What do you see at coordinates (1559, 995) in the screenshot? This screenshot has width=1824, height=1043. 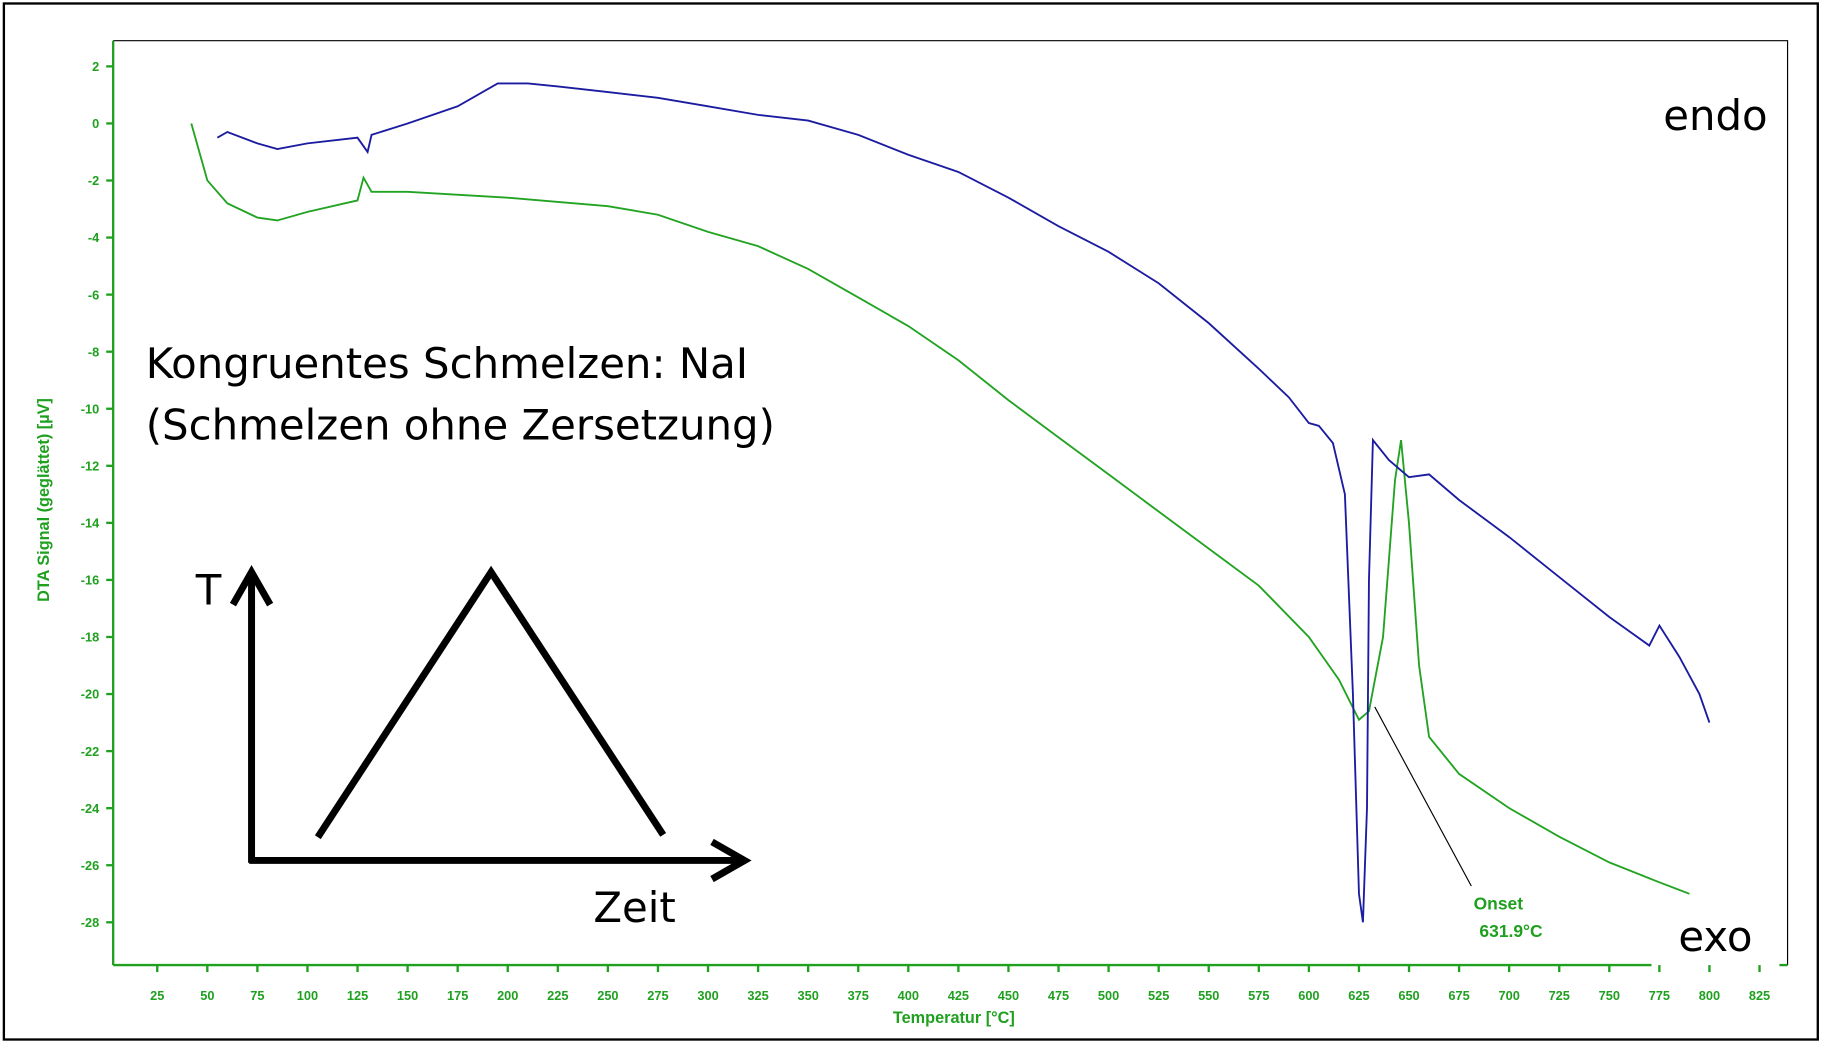 I see `x-tick-label: 725` at bounding box center [1559, 995].